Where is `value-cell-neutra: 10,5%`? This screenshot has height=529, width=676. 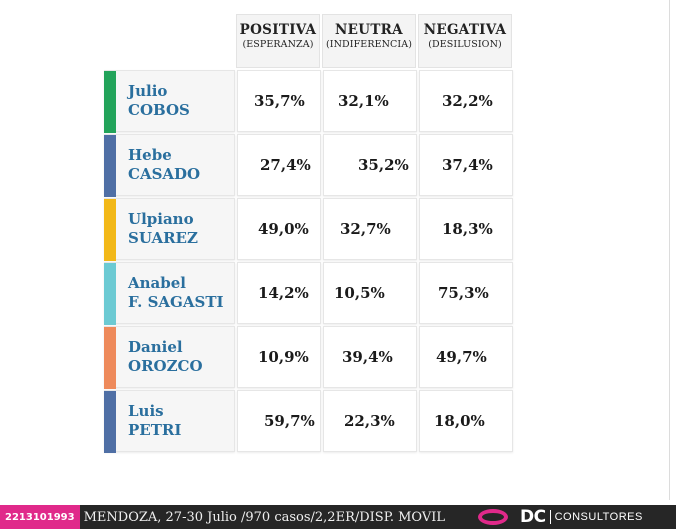
value-cell-neutra: 10,5% is located at coordinates (370, 293).